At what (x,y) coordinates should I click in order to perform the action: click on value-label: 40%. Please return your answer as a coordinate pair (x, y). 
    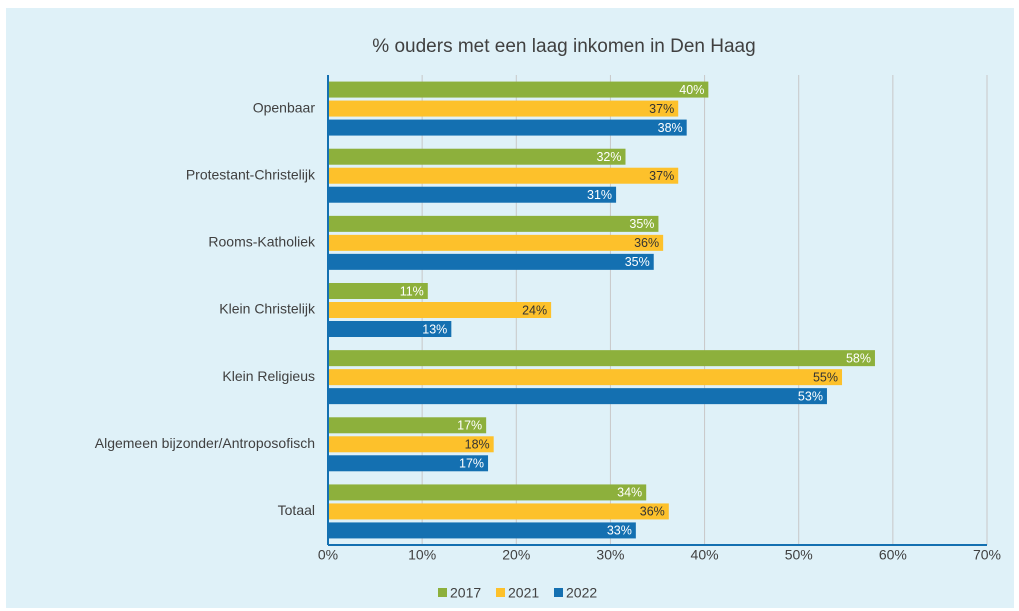
    Looking at the image, I should click on (691, 90).